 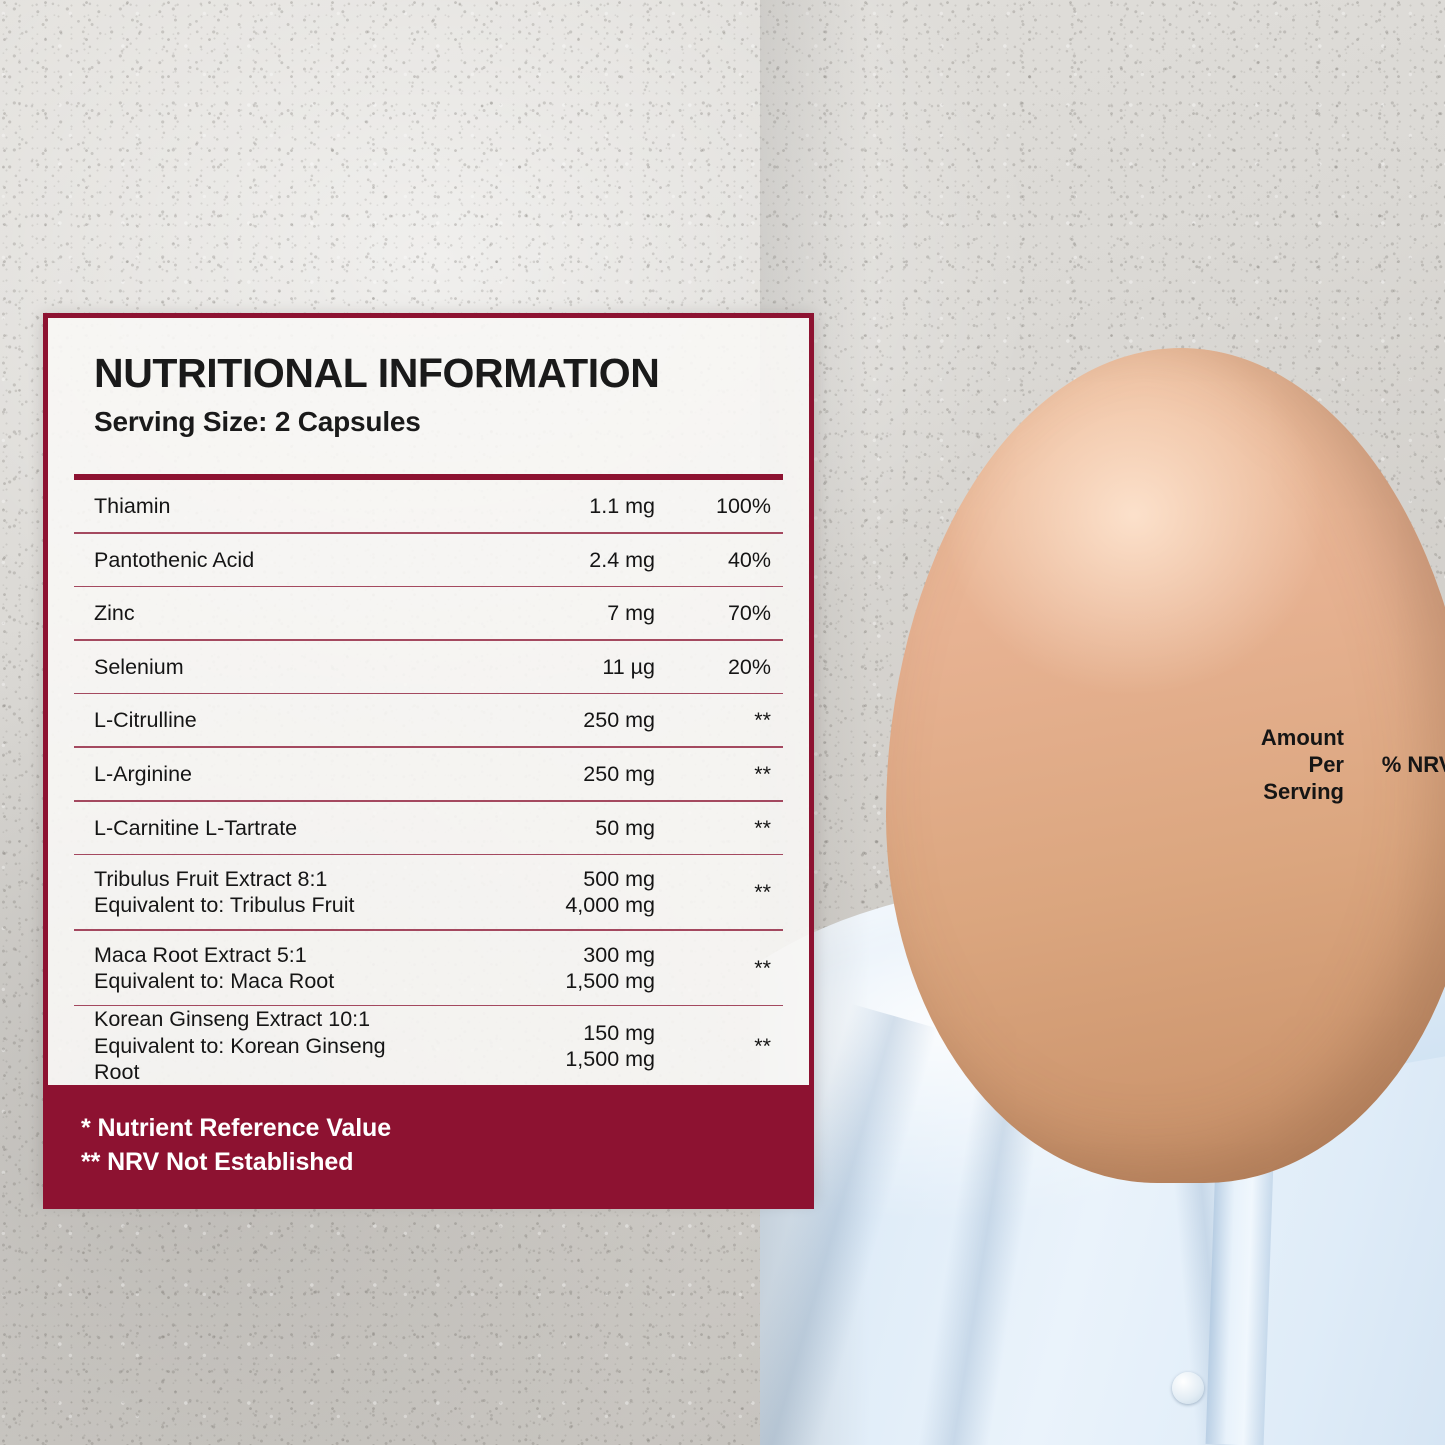 What do you see at coordinates (428, 476) in the screenshot?
I see `table-top-rule` at bounding box center [428, 476].